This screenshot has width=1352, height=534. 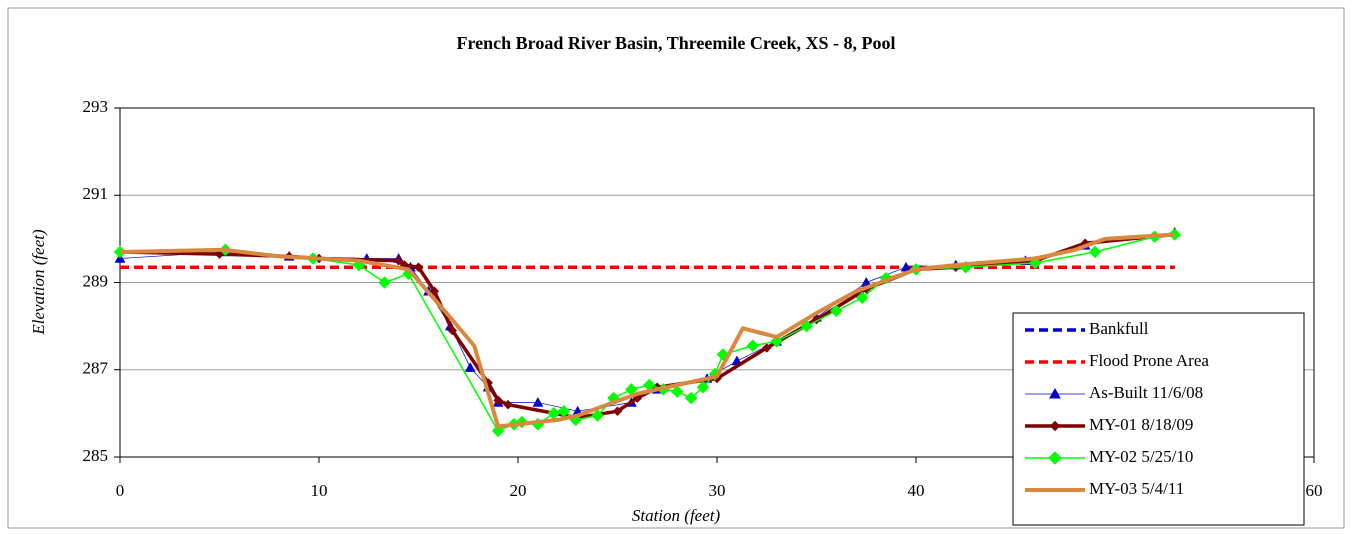 What do you see at coordinates (1146, 392) in the screenshot?
I see `legend-label: As-Built 11/6/08` at bounding box center [1146, 392].